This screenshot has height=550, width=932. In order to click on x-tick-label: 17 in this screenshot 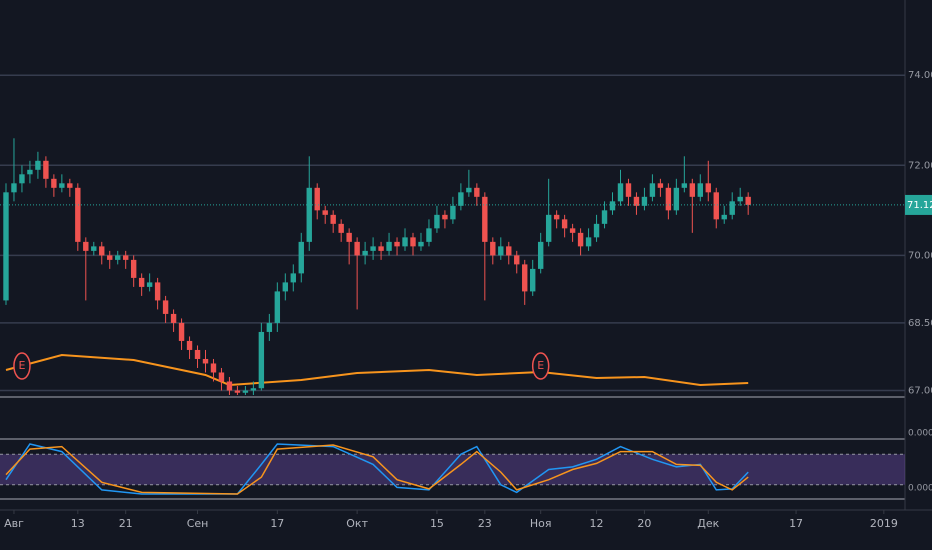, I will do `click(277, 523)`.